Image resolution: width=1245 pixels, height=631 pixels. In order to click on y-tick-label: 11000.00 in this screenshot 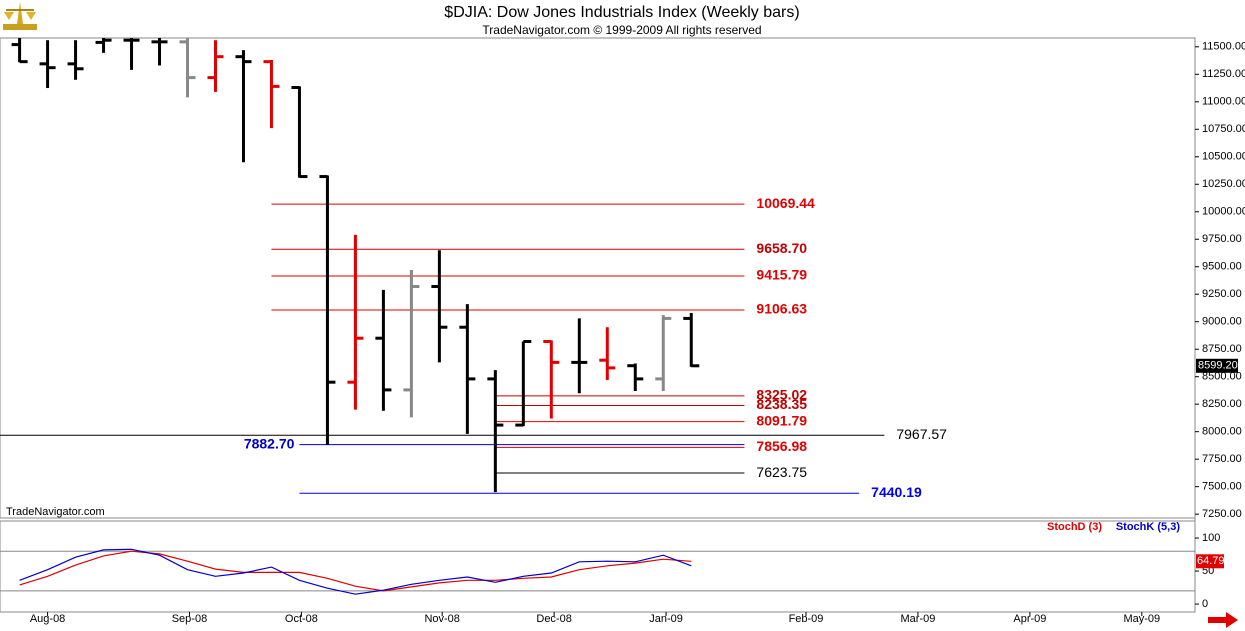, I will do `click(1223, 102)`.